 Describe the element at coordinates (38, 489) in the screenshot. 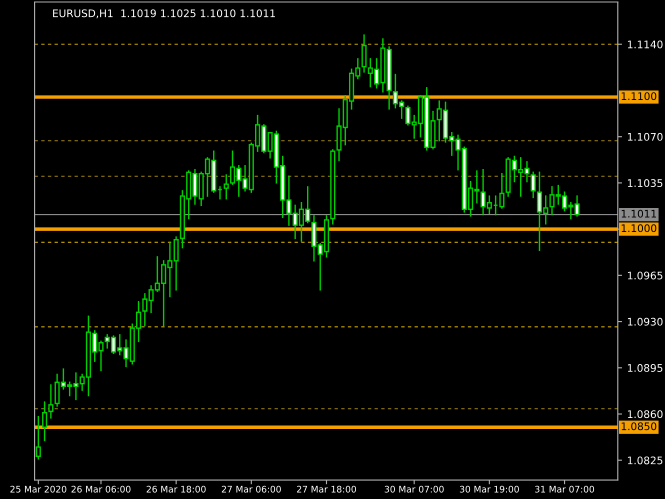

I see `x-tick-label: 25 Mar 2020` at that location.